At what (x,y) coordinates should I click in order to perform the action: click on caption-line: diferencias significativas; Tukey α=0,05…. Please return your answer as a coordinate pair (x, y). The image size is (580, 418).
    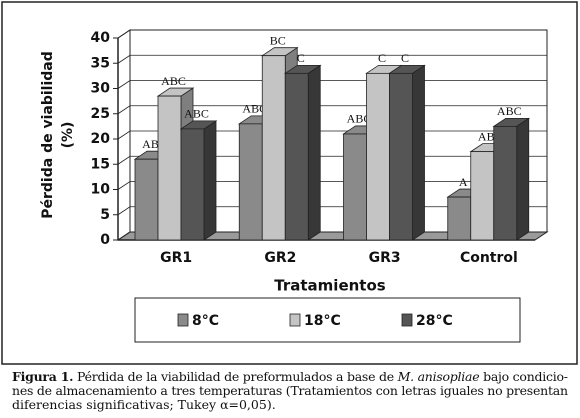
    Looking at the image, I should click on (144, 404).